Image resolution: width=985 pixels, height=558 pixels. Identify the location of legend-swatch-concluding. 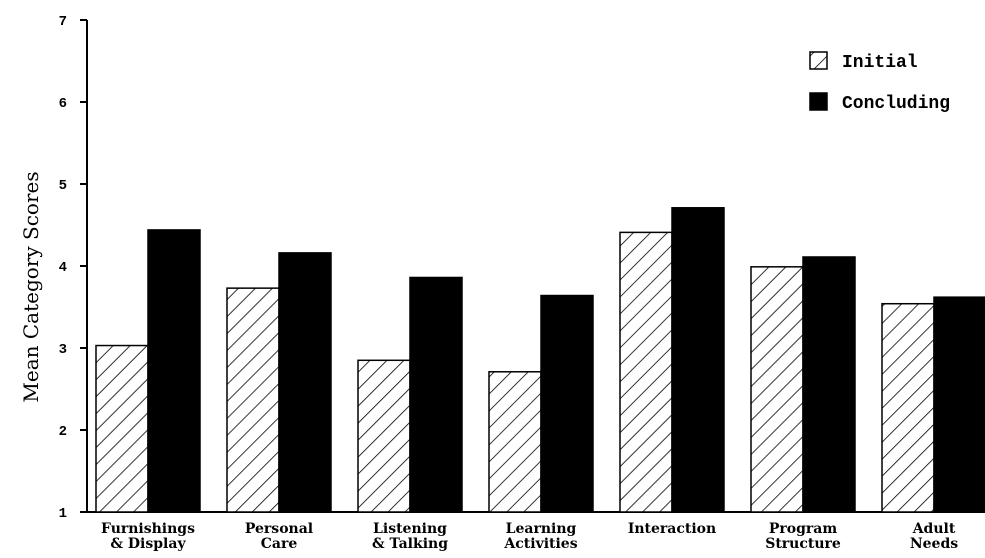
(818, 101).